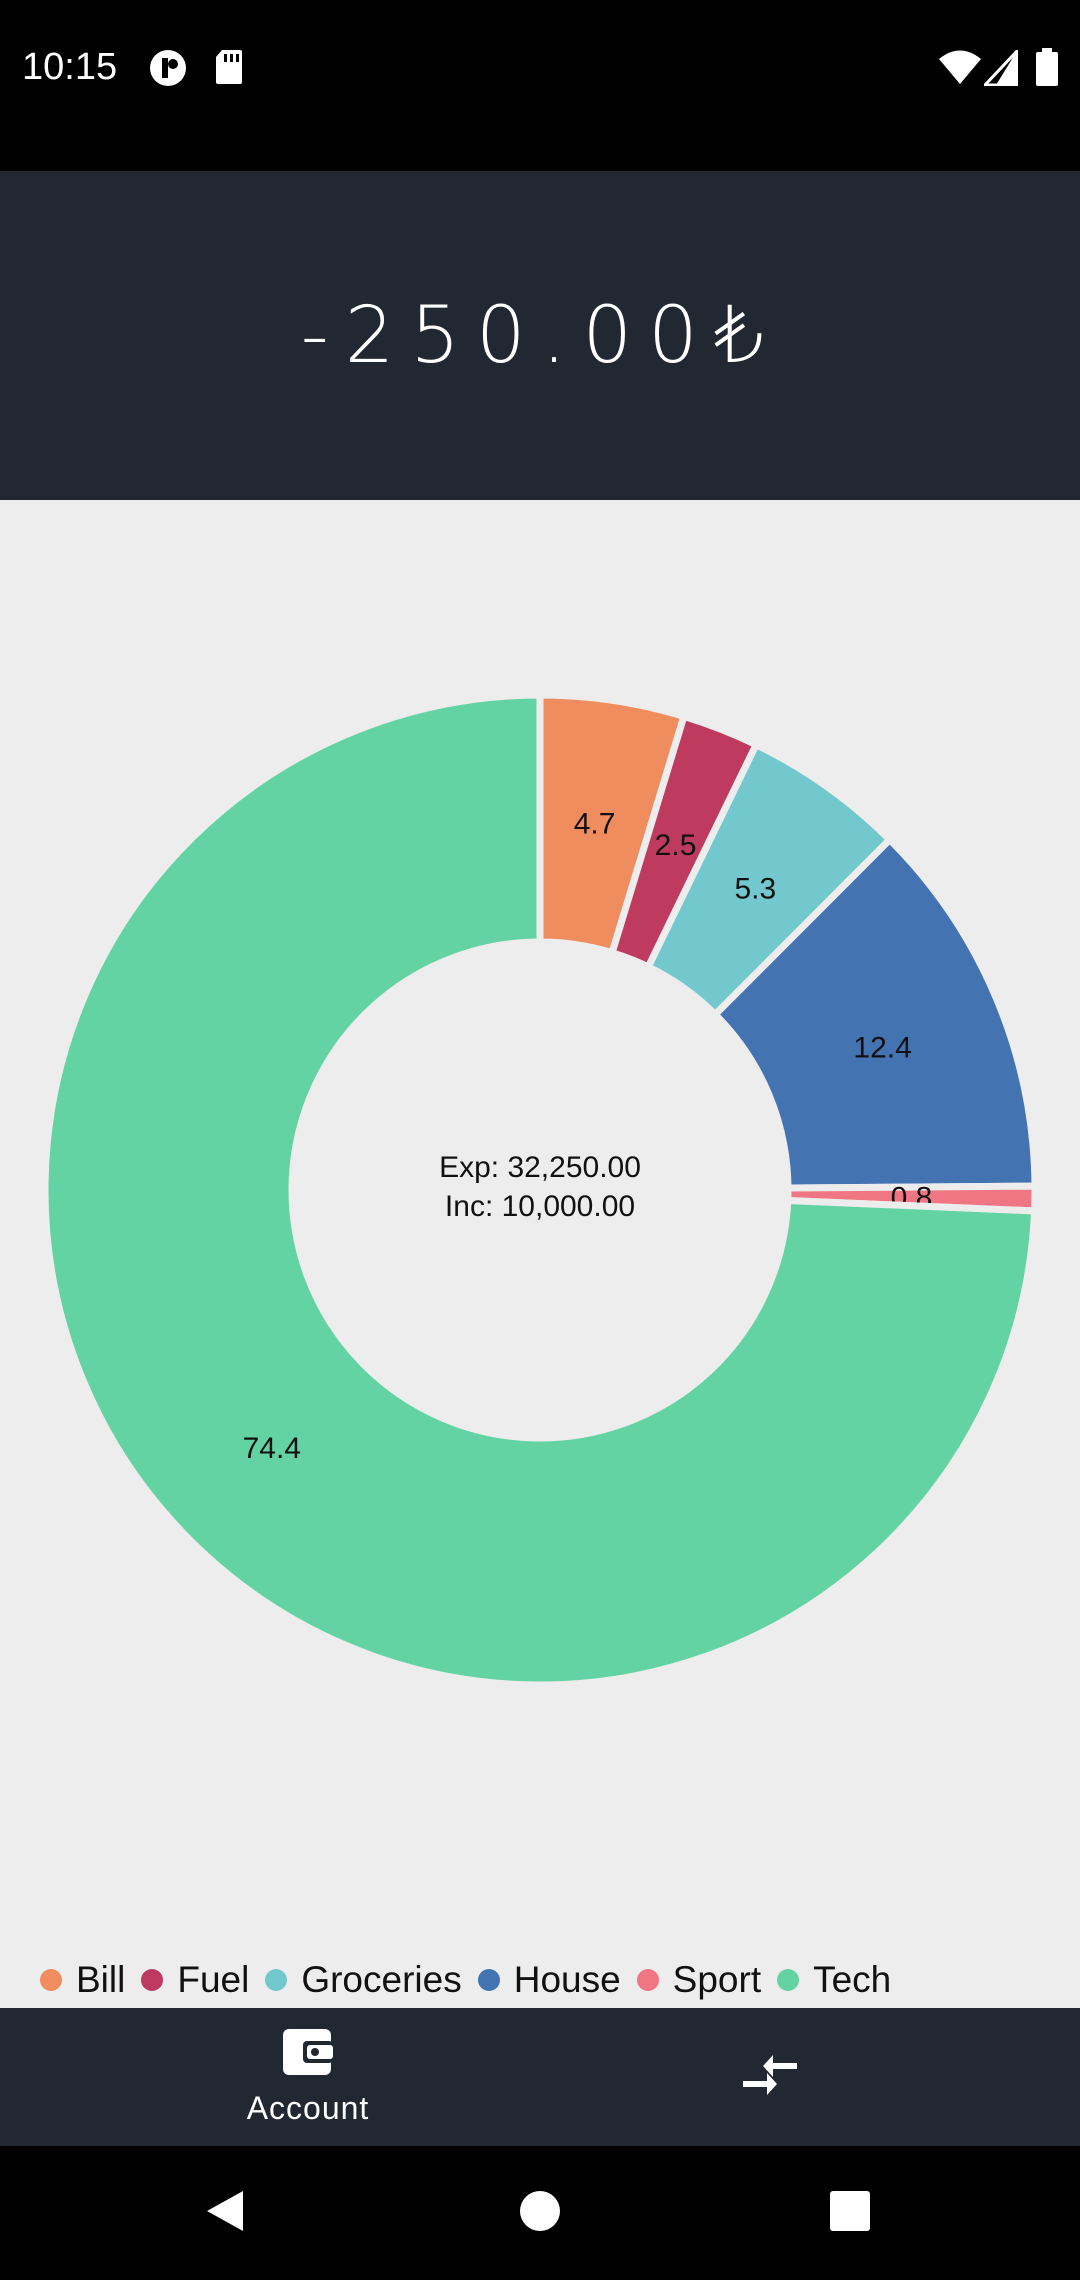 The height and width of the screenshot is (2280, 1080). What do you see at coordinates (788, 1980) in the screenshot?
I see `legend-dot-tech` at bounding box center [788, 1980].